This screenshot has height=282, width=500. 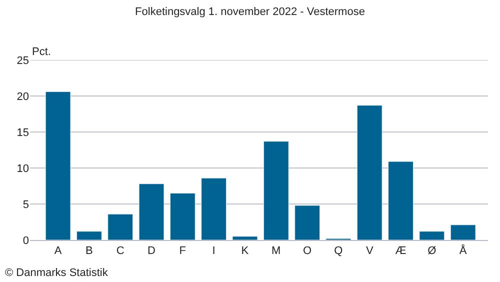 I want to click on x-tick-label: I, so click(x=214, y=251).